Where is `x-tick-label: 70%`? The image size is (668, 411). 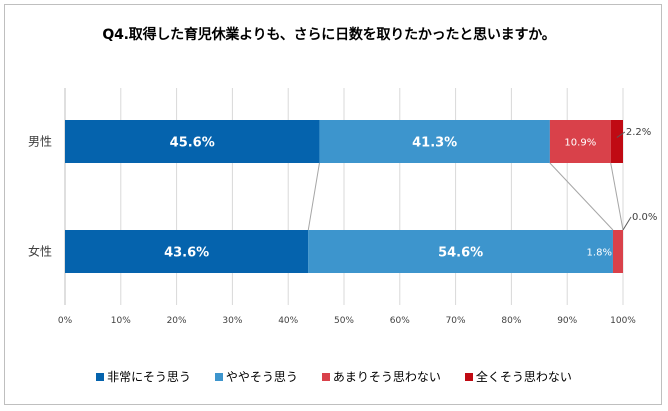 x-tick-label: 70% is located at coordinates (456, 321).